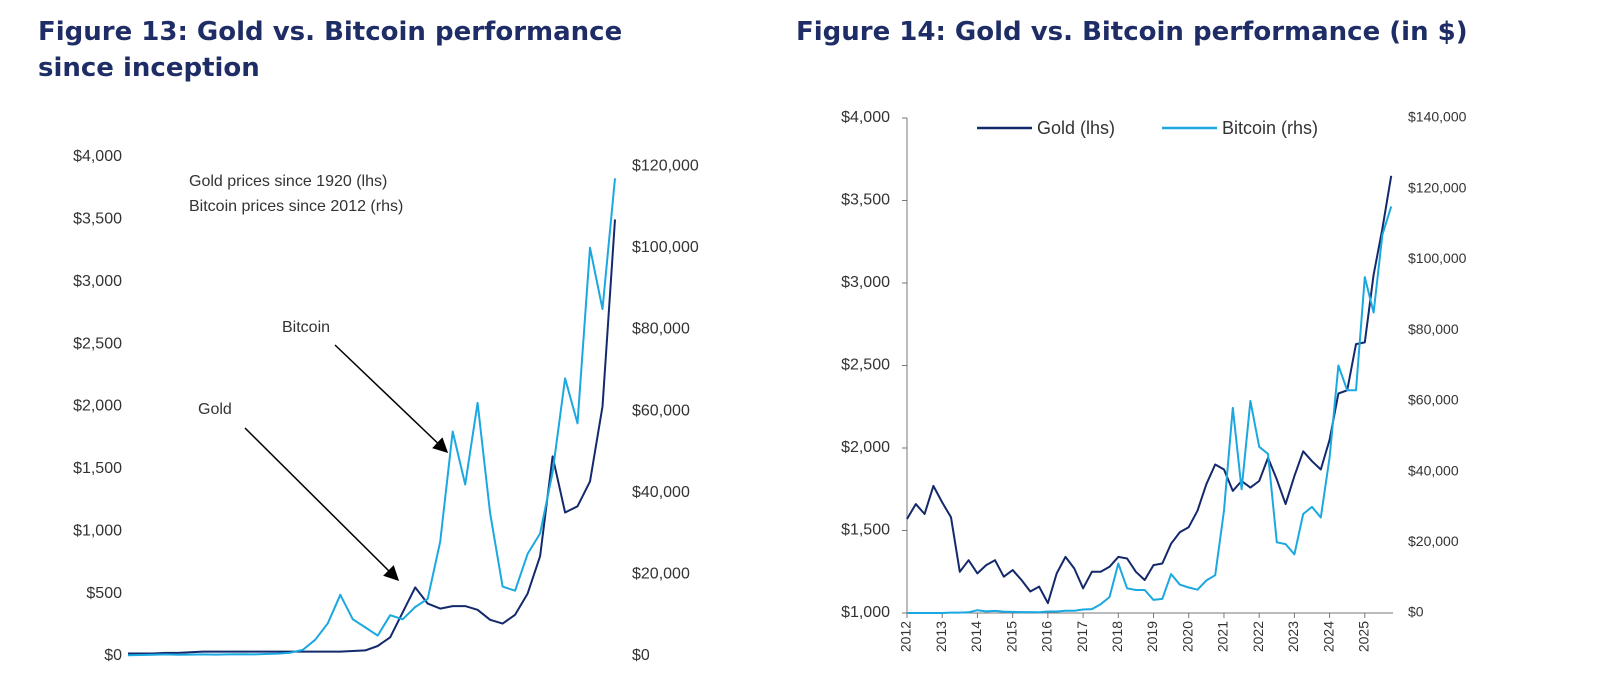 This screenshot has height=693, width=1597. I want to click on x-tick-label: 2022, so click(1258, 636).